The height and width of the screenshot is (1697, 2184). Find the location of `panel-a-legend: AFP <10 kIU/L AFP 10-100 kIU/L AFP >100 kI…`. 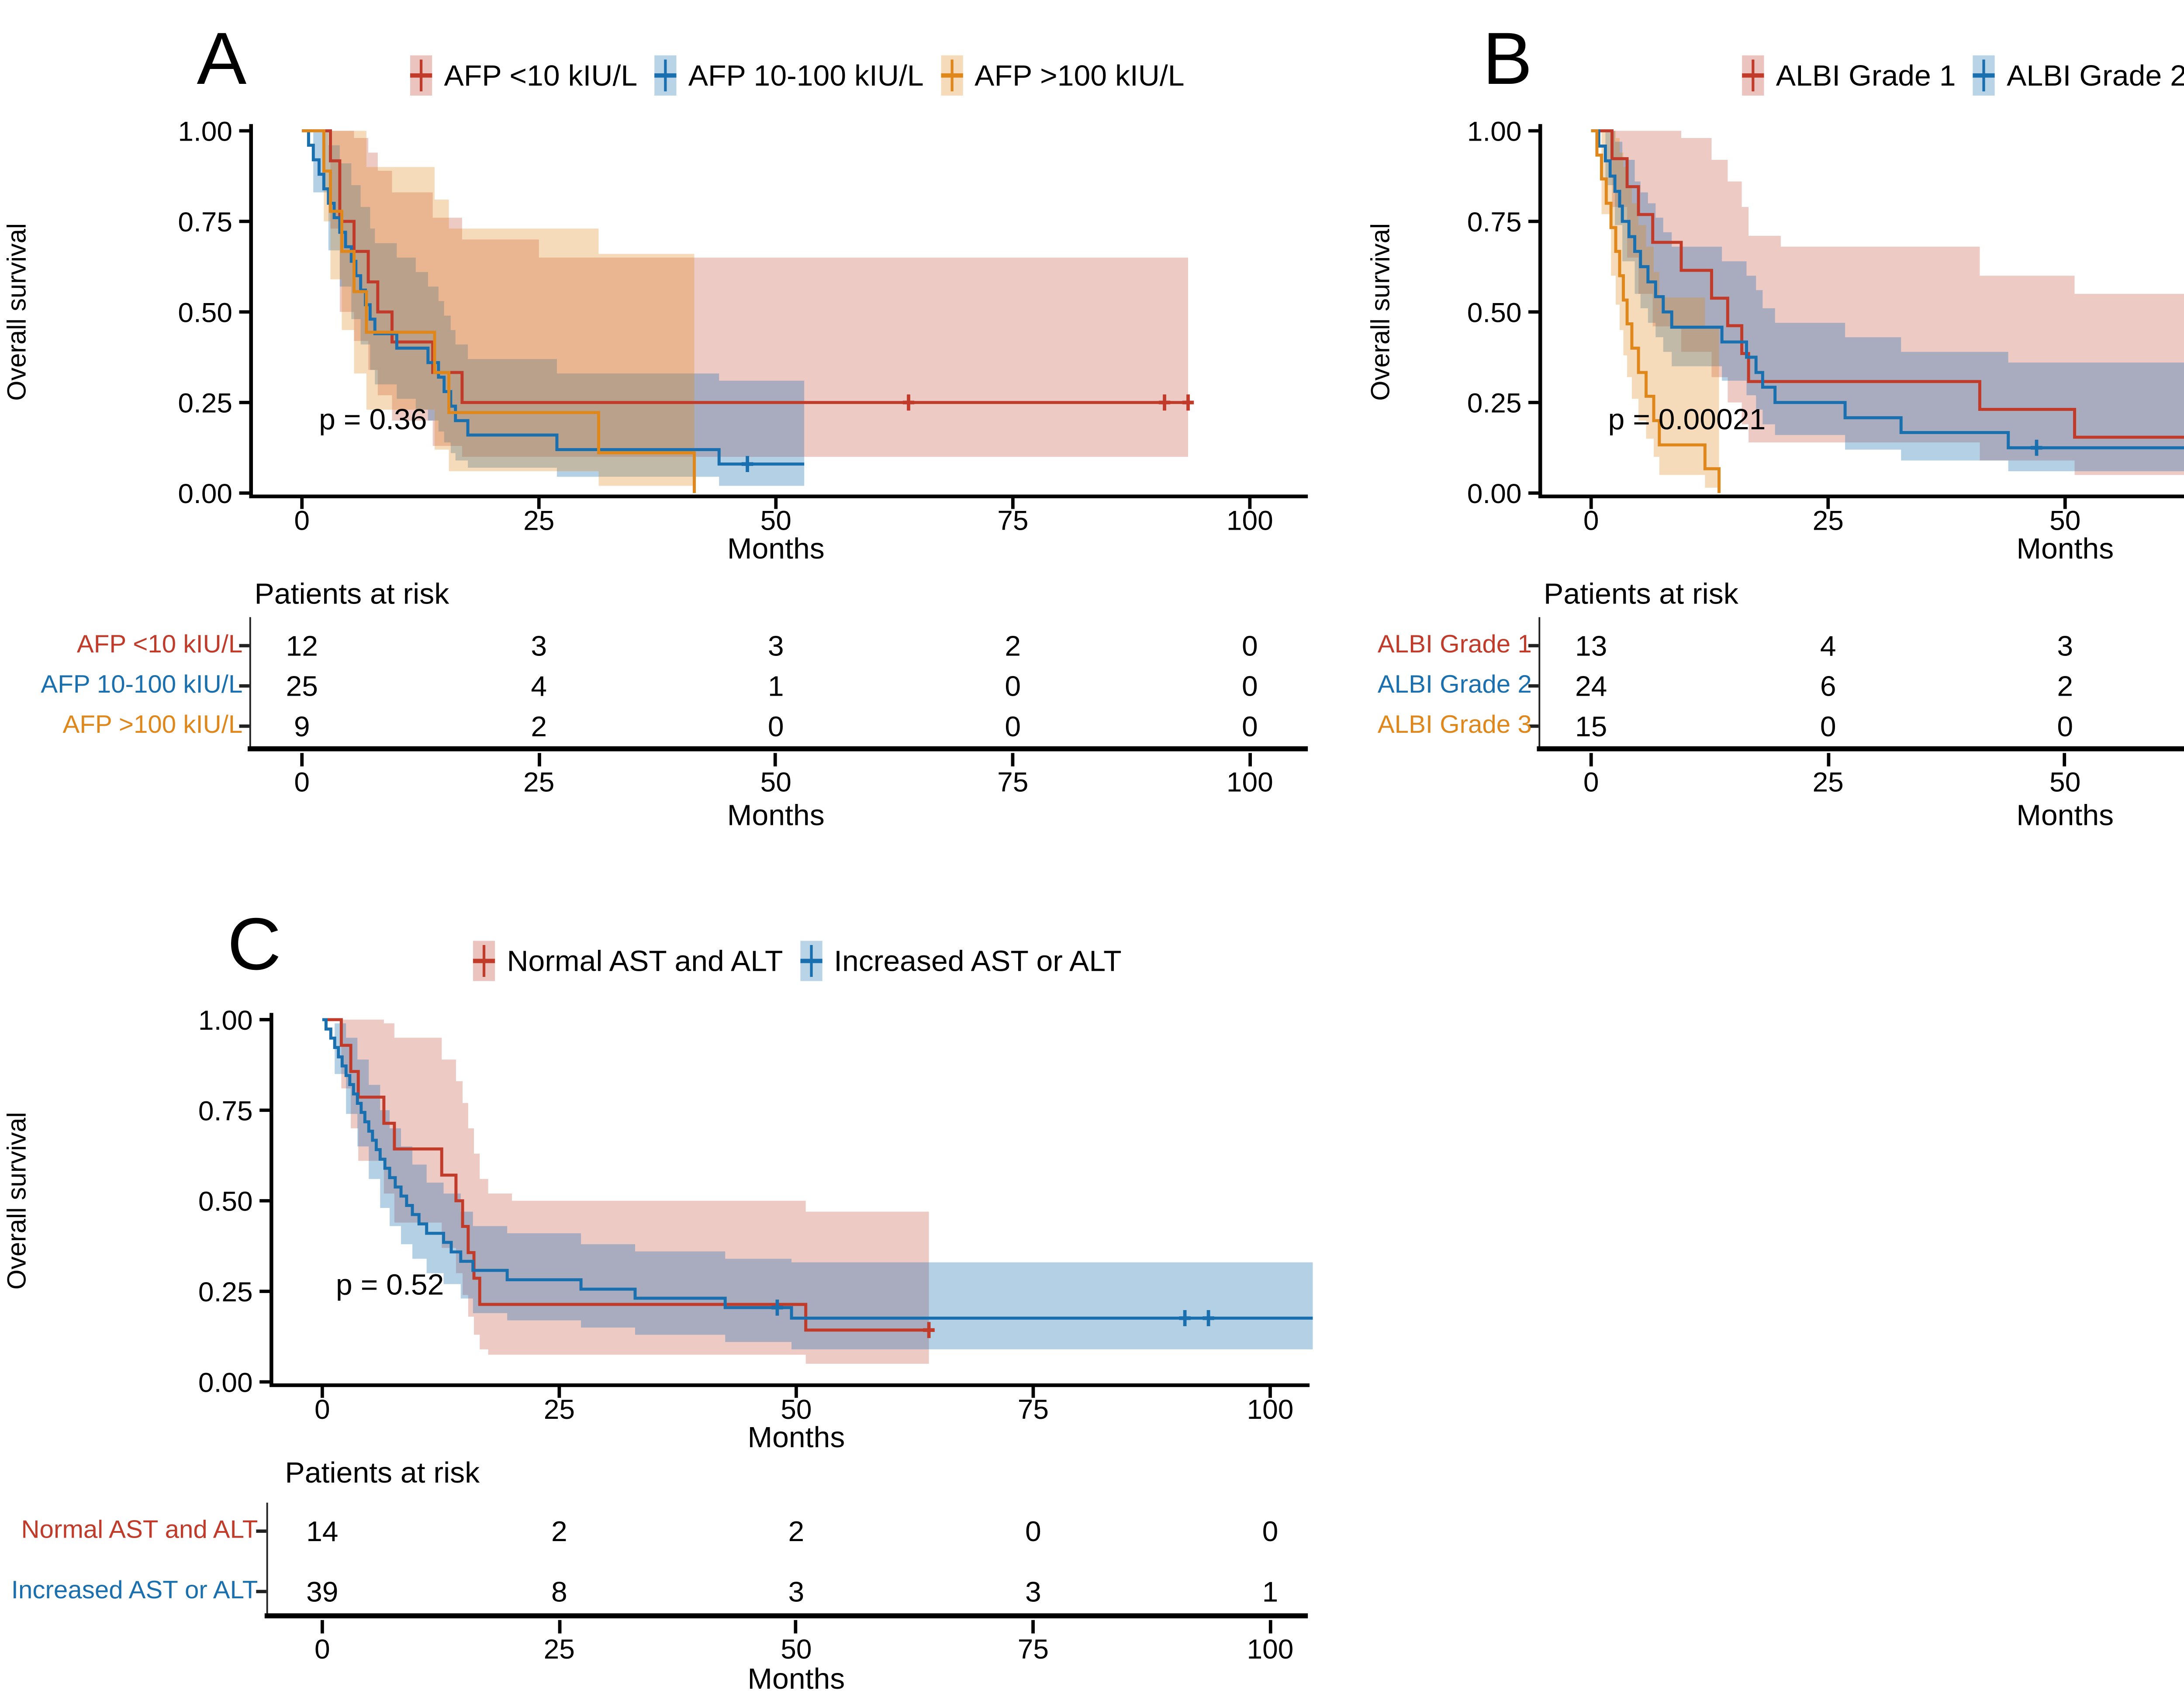

panel-a-legend: AFP <10 kIU/L AFP 10-100 kIU/L AFP >100 kI… is located at coordinates (797, 75).